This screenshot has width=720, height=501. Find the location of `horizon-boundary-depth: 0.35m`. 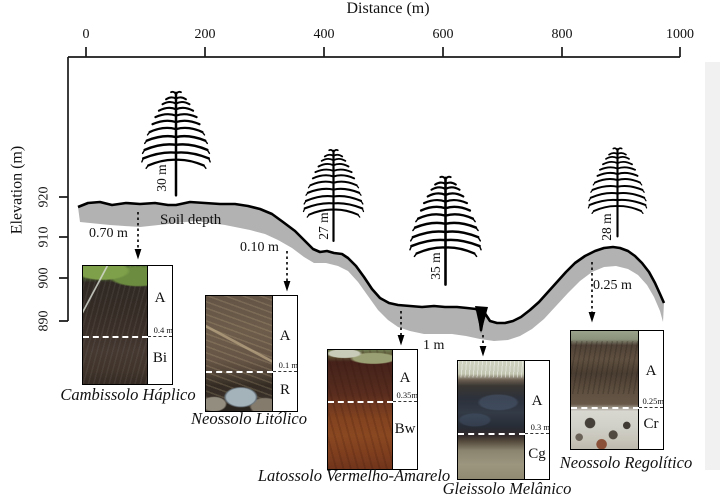

horizon-boundary-depth: 0.35m is located at coordinates (407, 395).